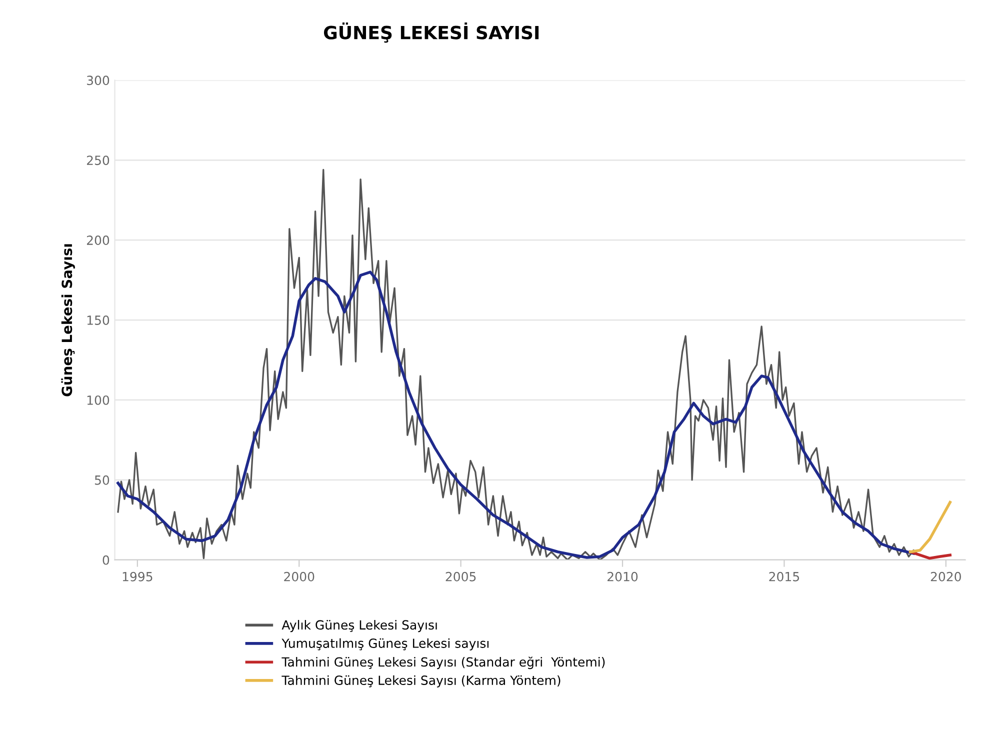 The image size is (981, 729). I want to click on y-tick-label: 0, so click(106, 560).